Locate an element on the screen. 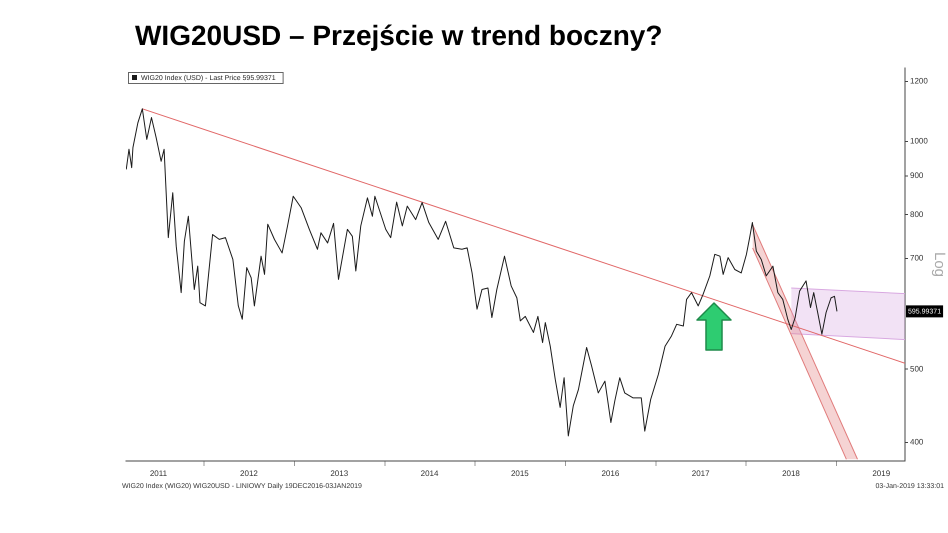 Image resolution: width=948 pixels, height=533 pixels. x-tick-label: 2012 is located at coordinates (249, 473).